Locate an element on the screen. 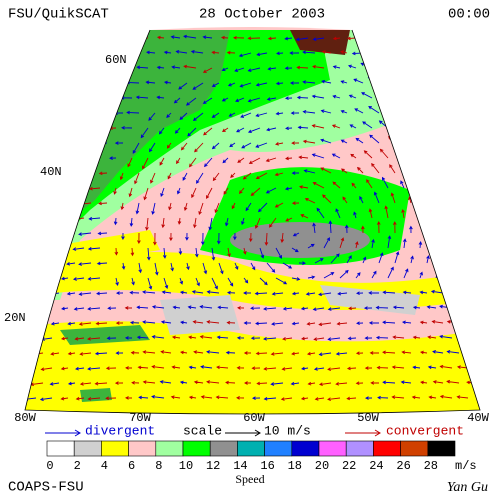 This screenshot has height=500, width=500. colorbar-label: 28 is located at coordinates (431, 466).